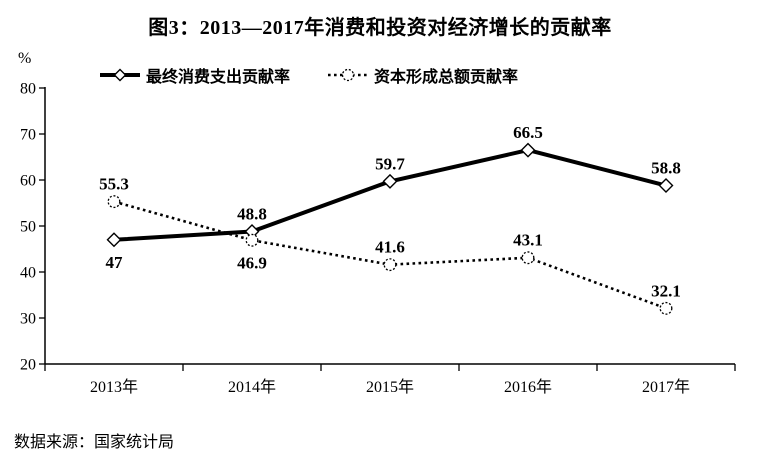  I want to click on x-tick-label: 2014年, so click(252, 387).